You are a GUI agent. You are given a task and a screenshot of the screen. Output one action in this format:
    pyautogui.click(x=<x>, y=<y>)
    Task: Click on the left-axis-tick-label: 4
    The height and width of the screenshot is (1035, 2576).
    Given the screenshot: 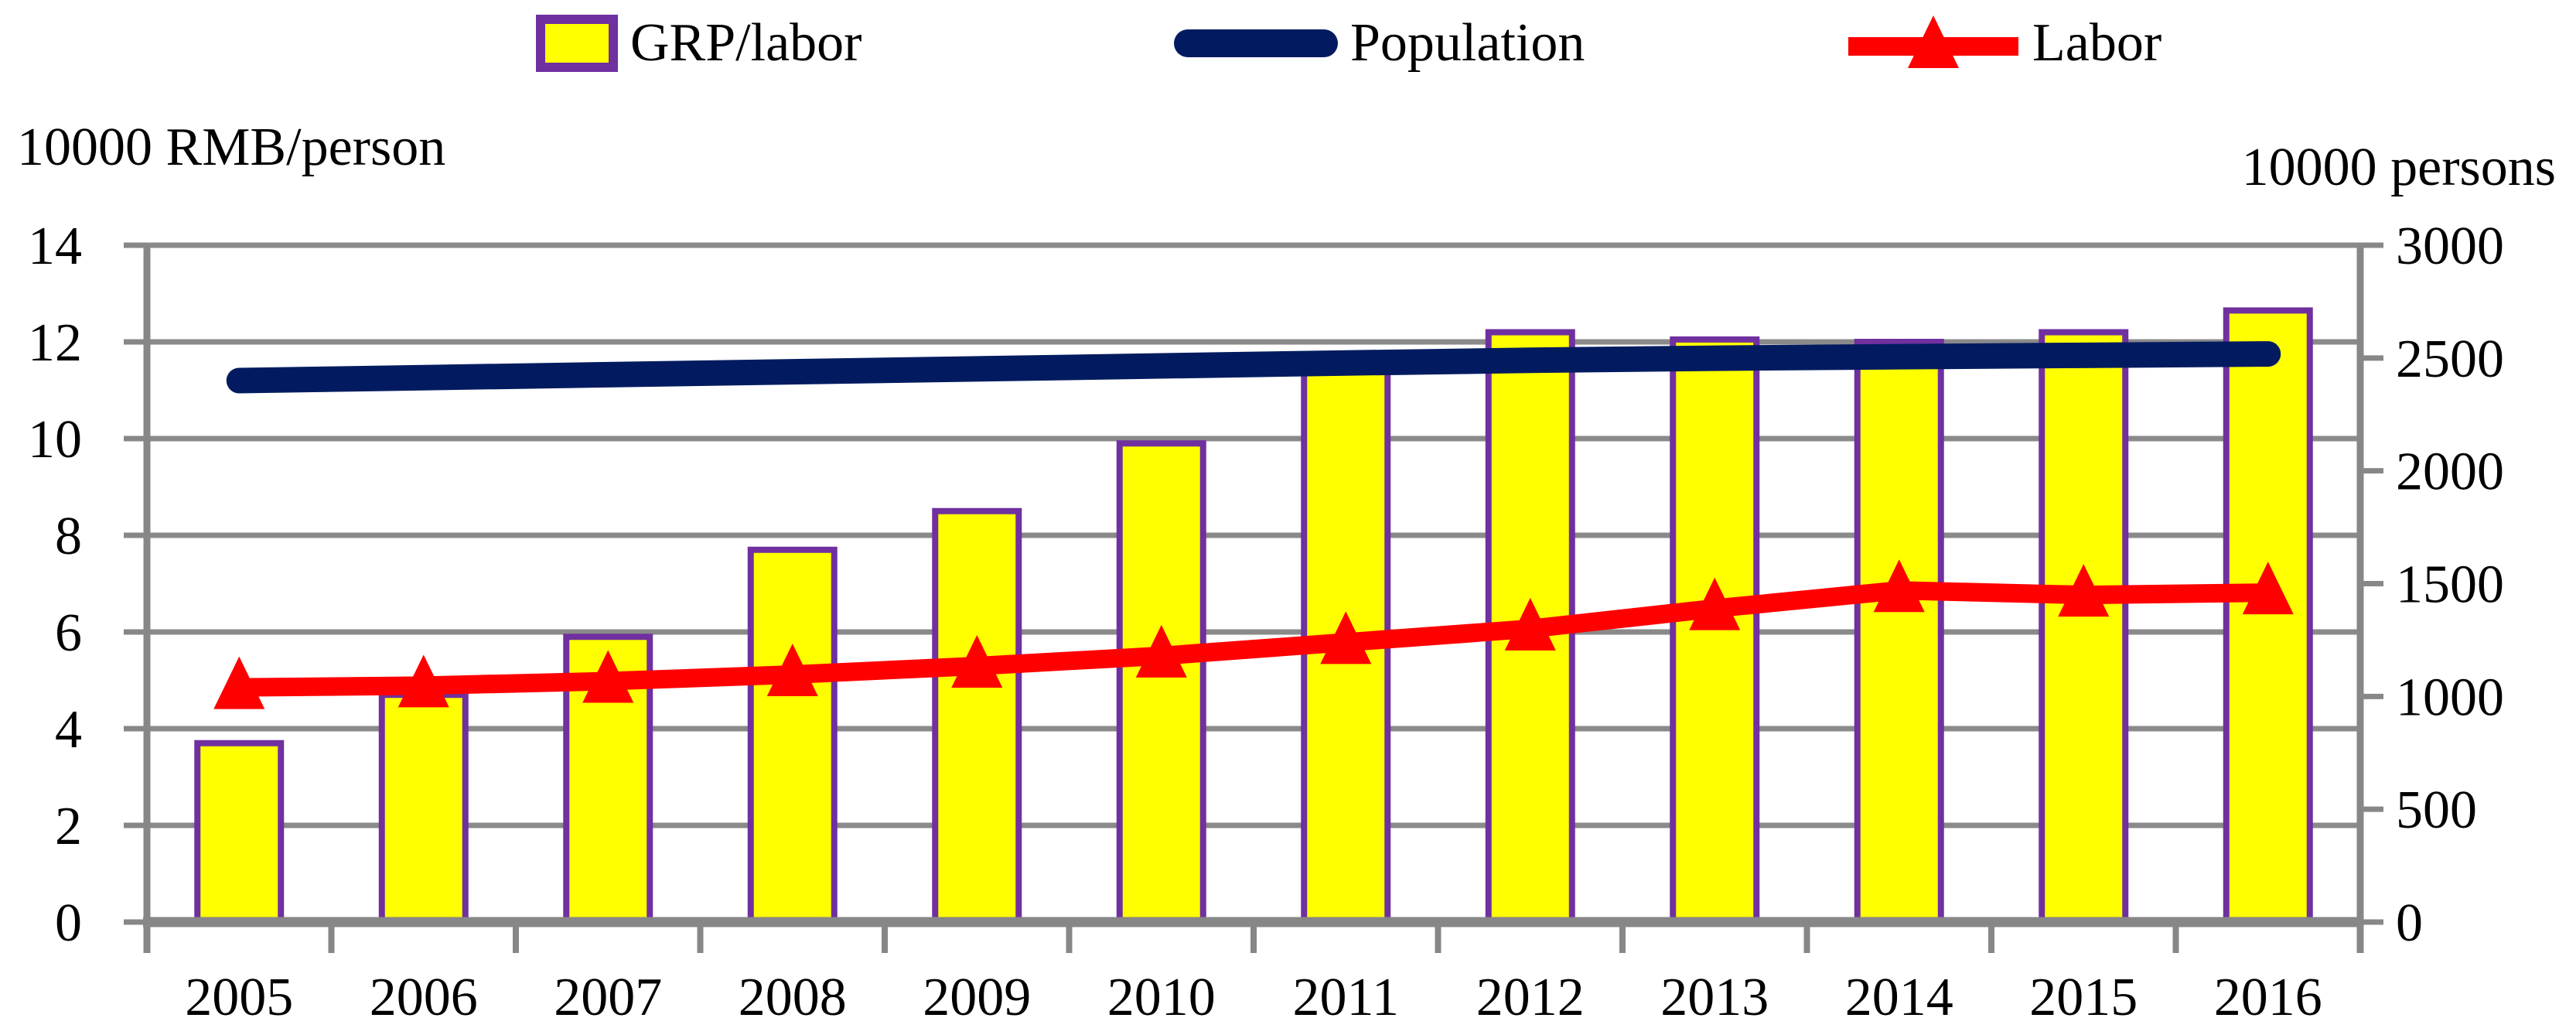 What is the action you would take?
    pyautogui.click(x=68, y=730)
    